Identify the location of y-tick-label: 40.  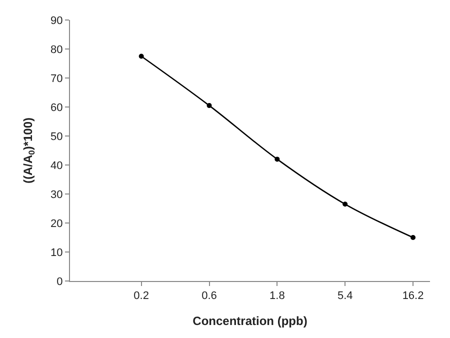
(56, 166).